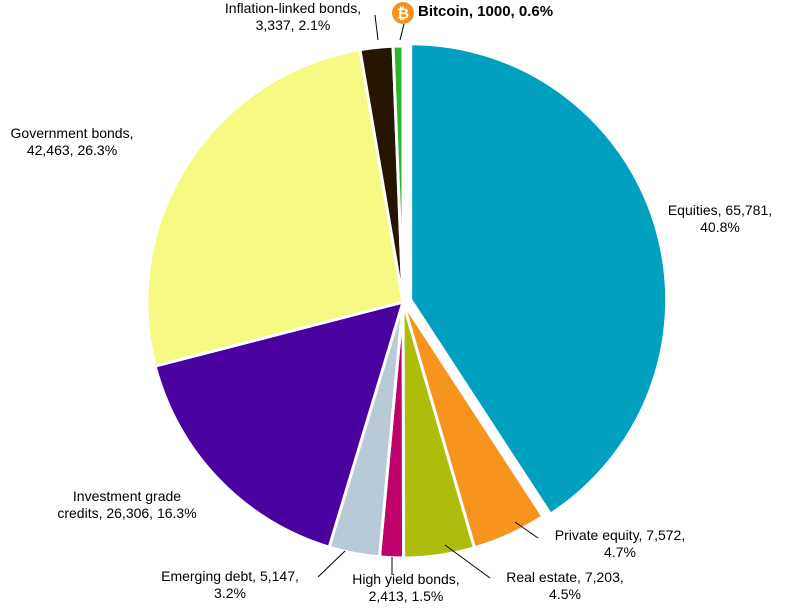 The height and width of the screenshot is (615, 800). I want to click on slice-label-private-equity: Private equity, 7,572, 4.7%, so click(620, 543).